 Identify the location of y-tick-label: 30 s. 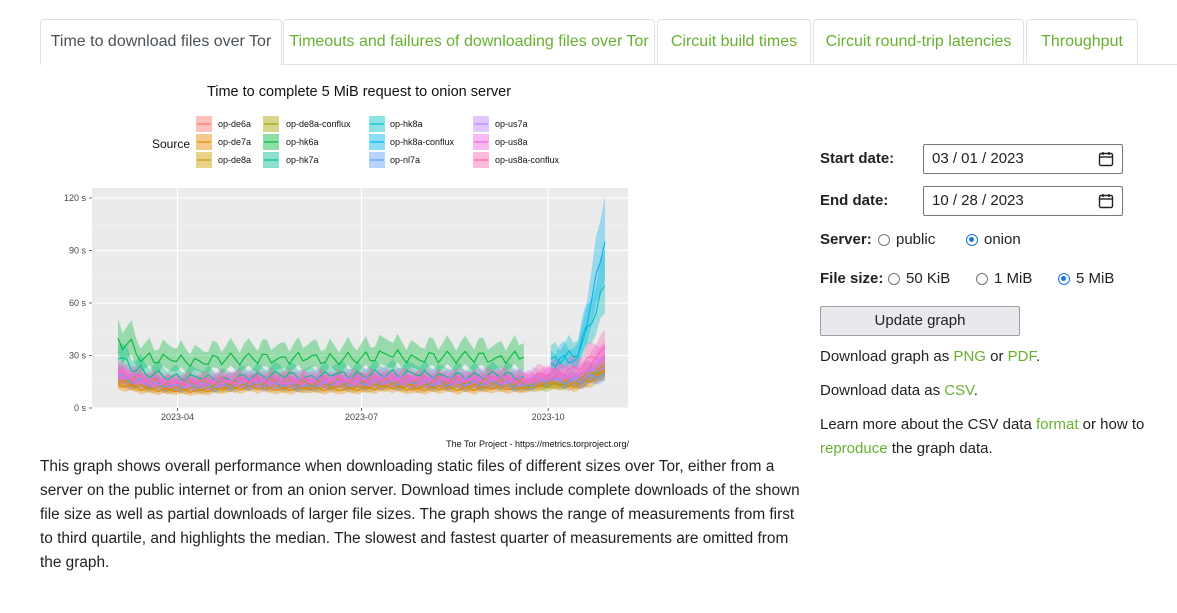
(78, 356).